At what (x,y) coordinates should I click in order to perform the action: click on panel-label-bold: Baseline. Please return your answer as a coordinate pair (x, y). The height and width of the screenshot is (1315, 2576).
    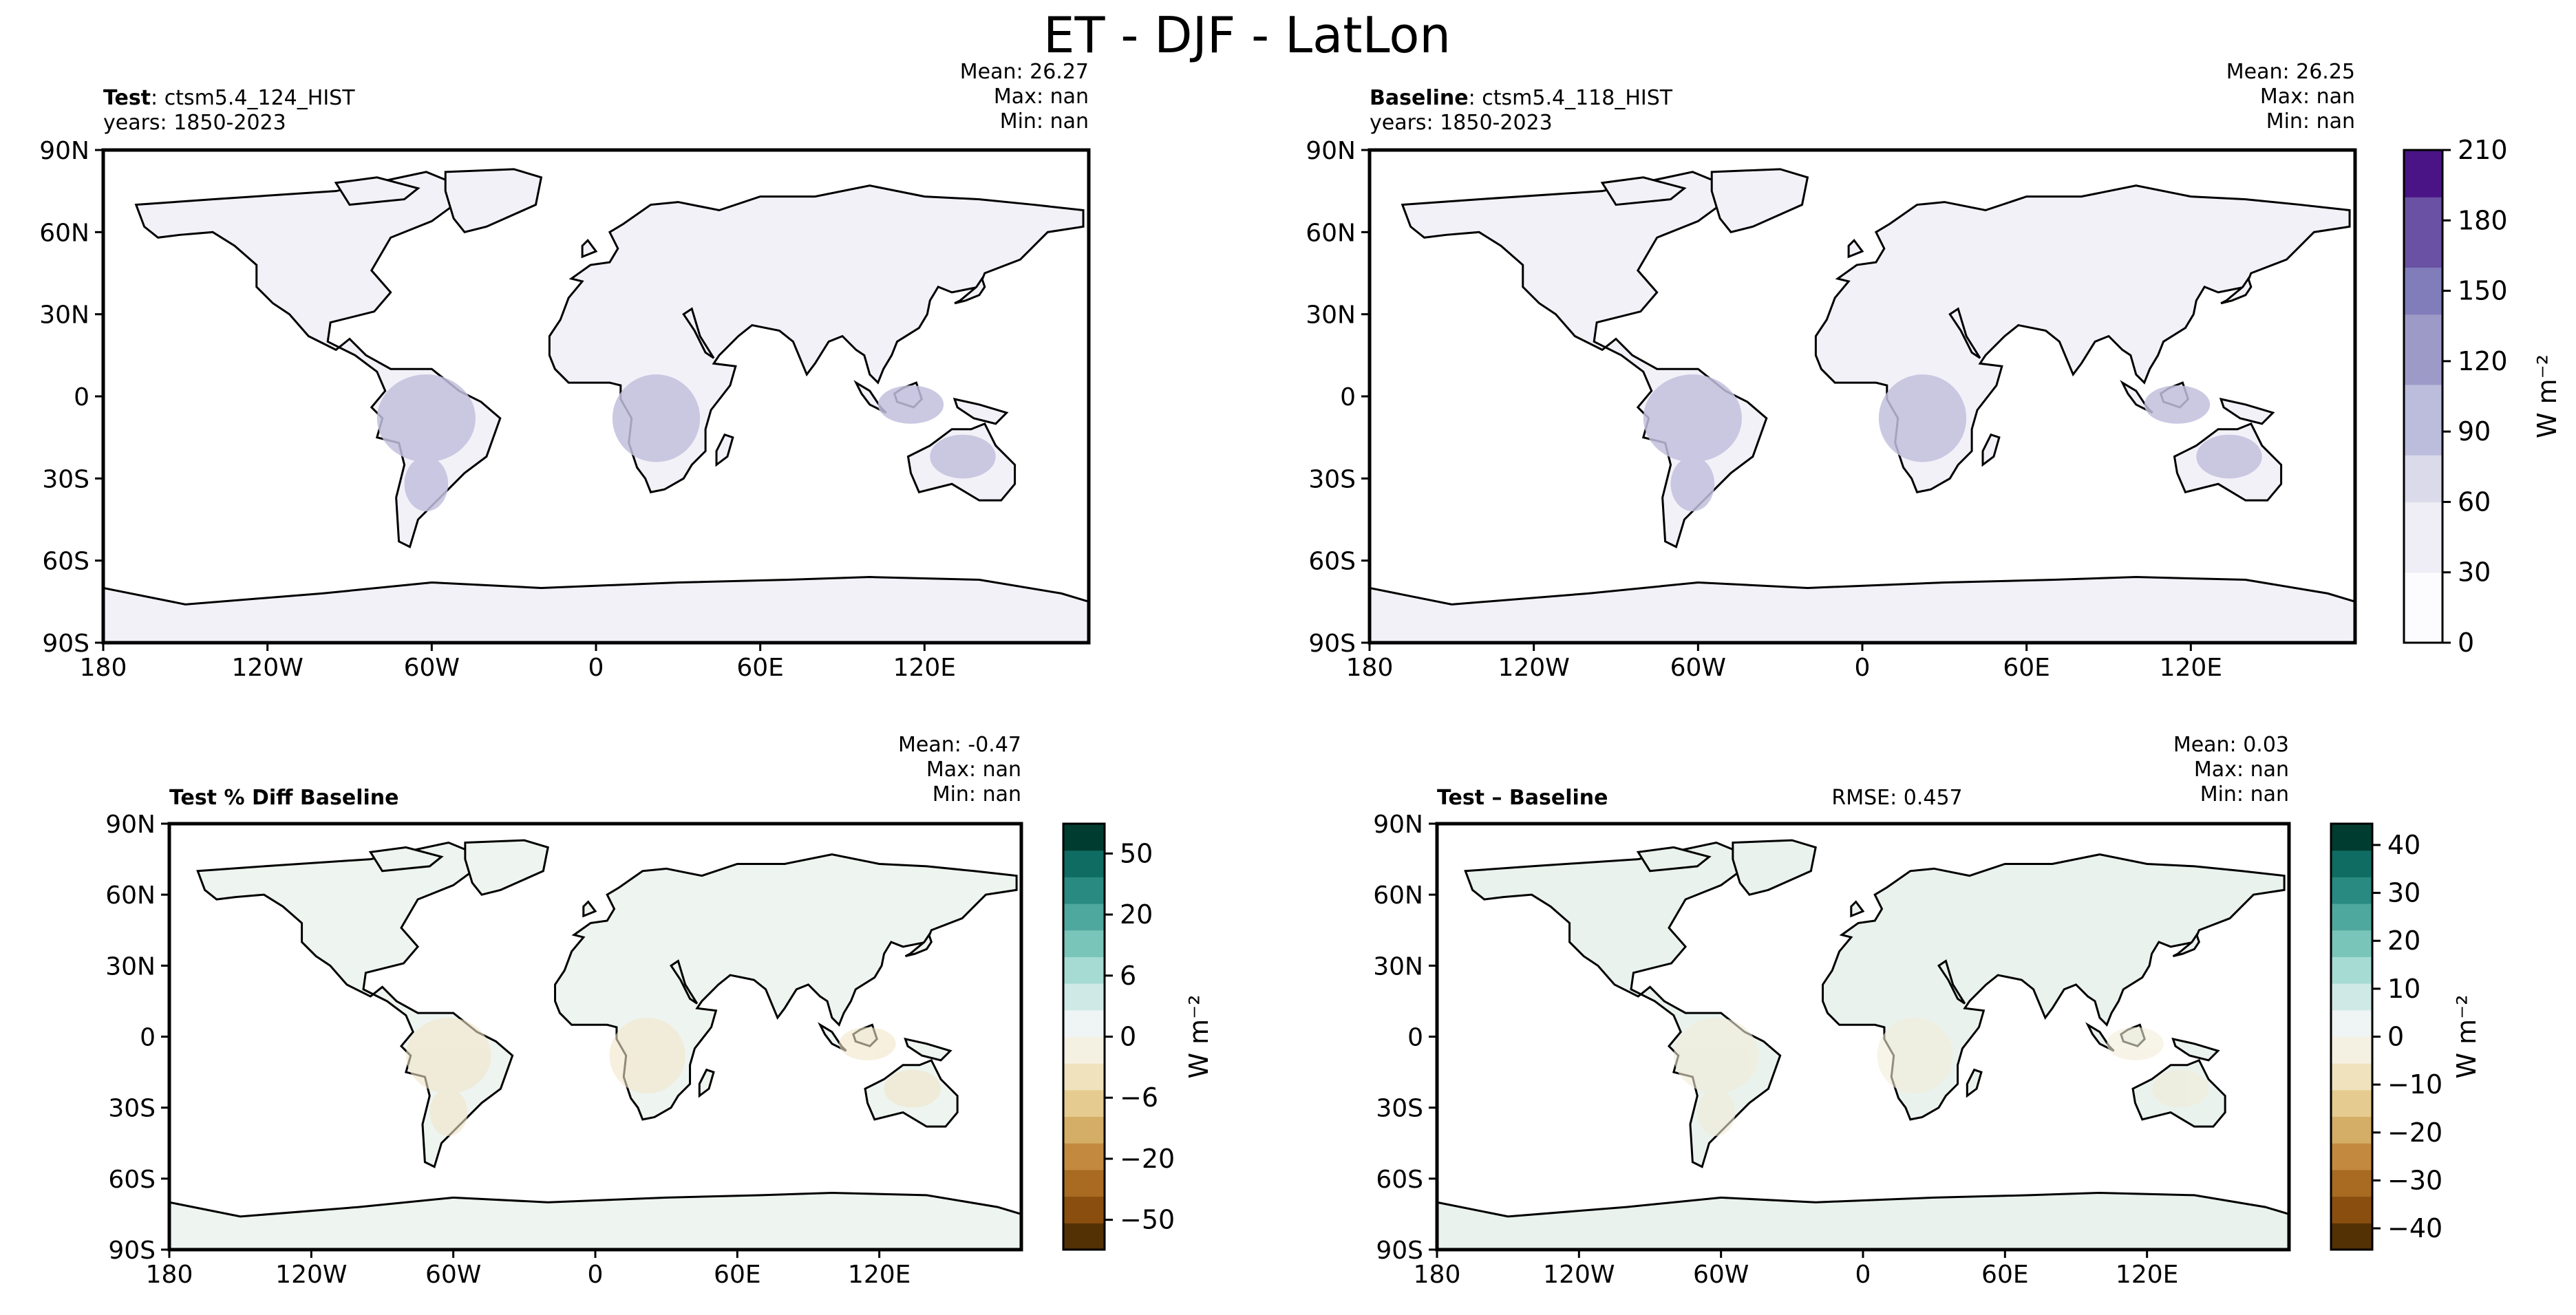
    Looking at the image, I should click on (1419, 98).